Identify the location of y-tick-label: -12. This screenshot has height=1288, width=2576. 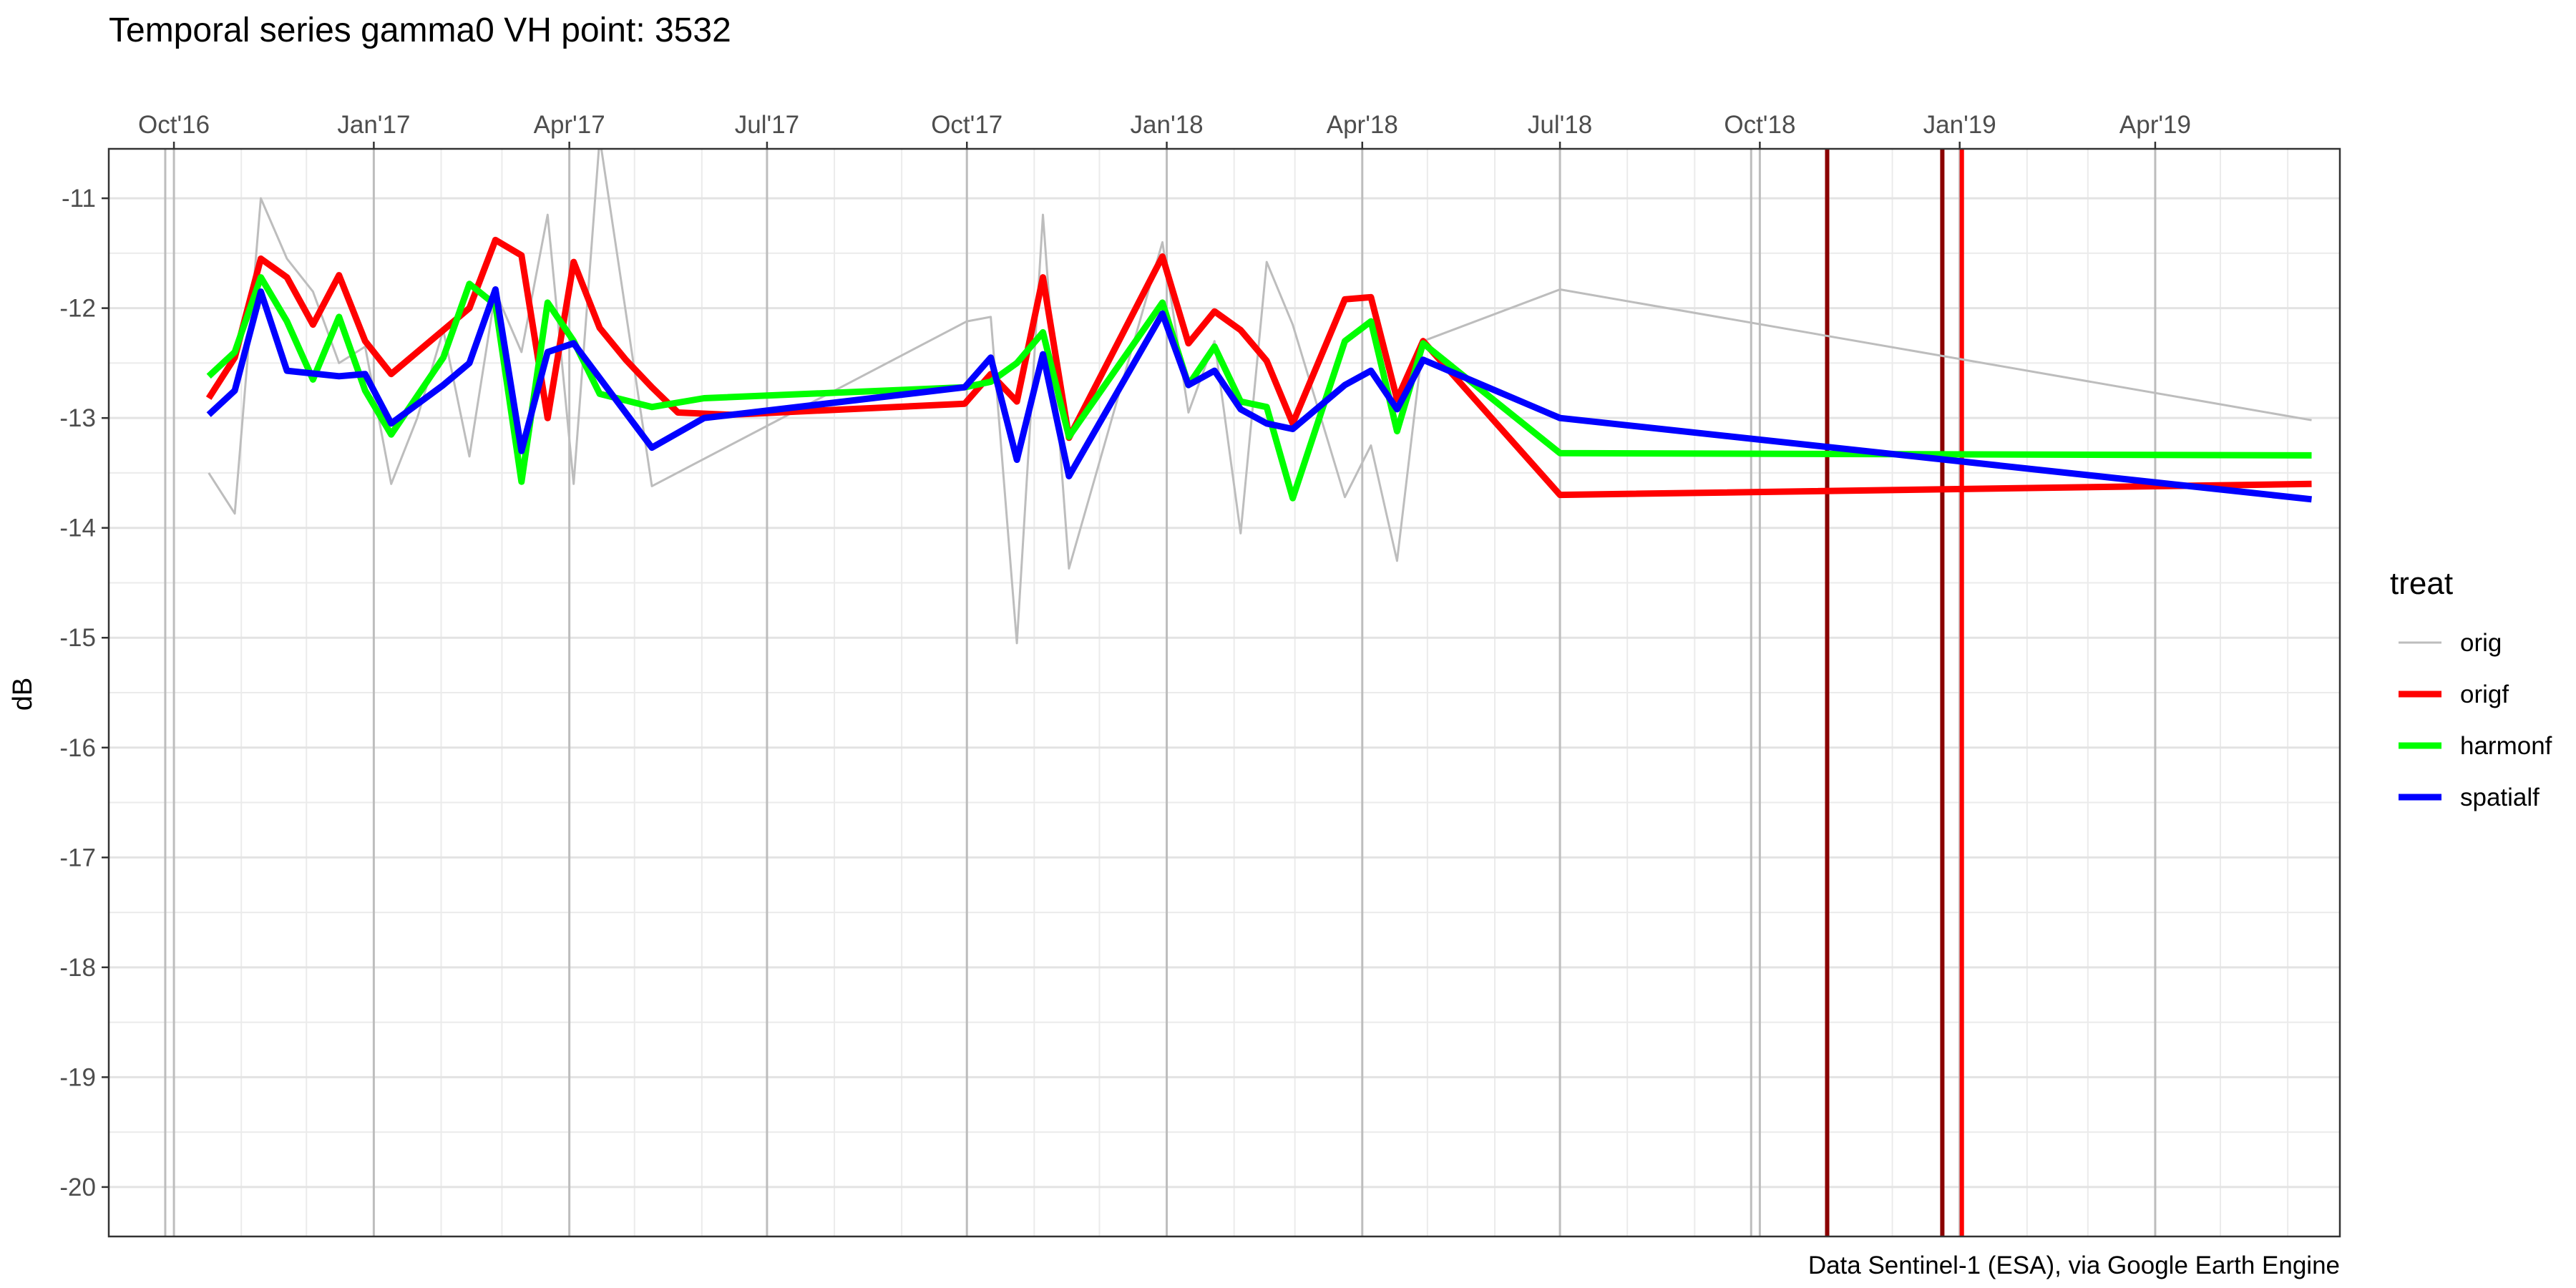
(77, 309).